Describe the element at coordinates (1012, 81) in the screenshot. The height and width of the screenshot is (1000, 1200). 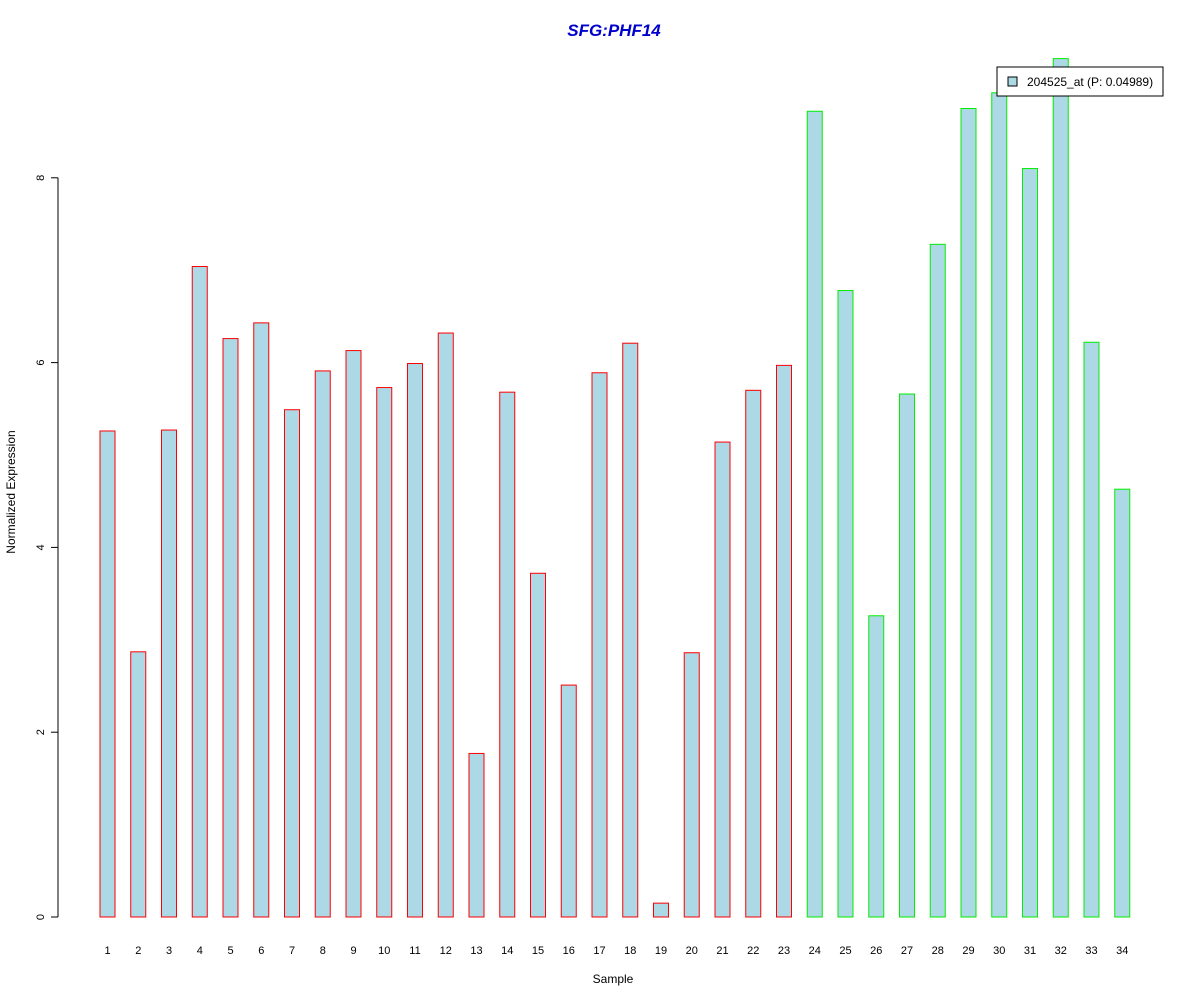
I see `legend-swatch` at that location.